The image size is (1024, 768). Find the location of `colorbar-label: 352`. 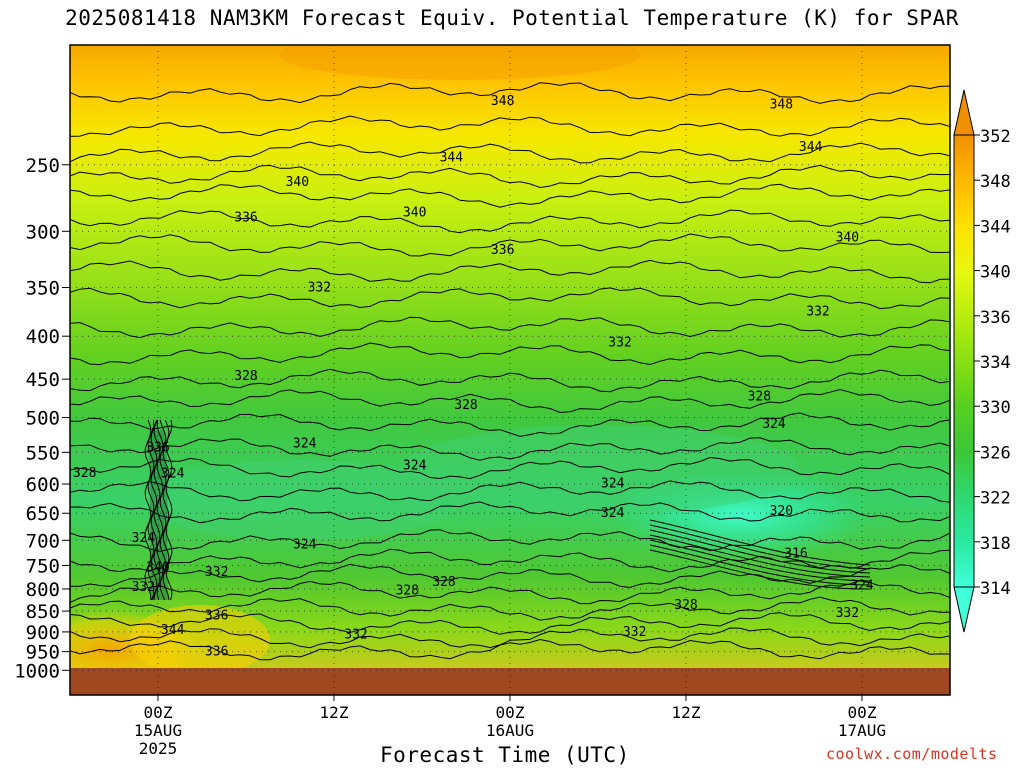

colorbar-label: 352 is located at coordinates (995, 137).